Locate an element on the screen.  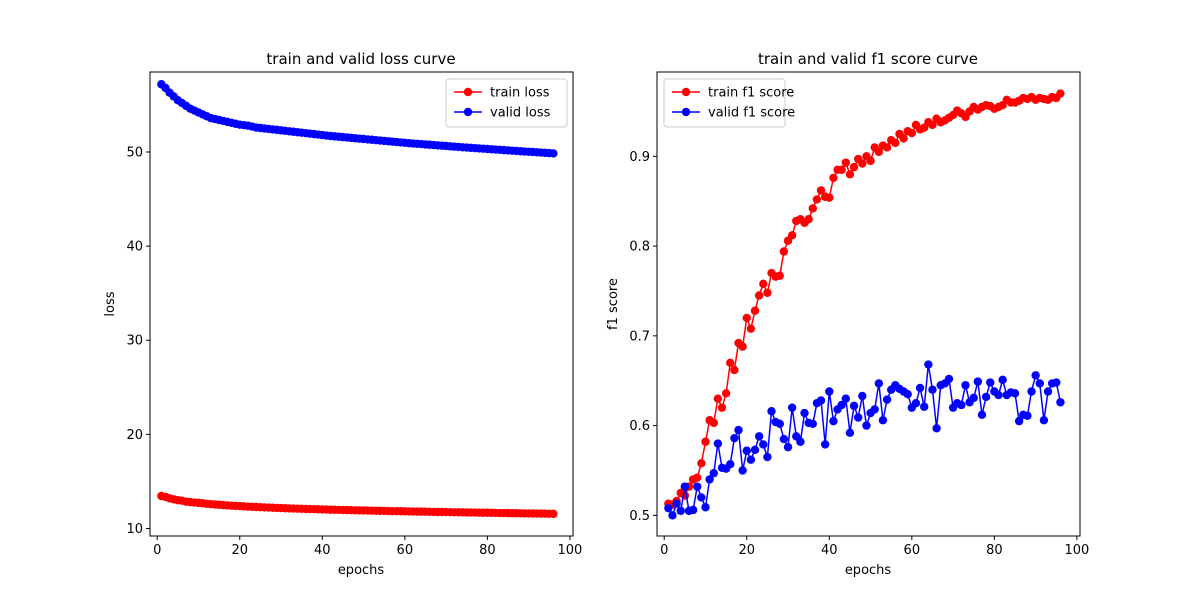
f1-chart-x-axis-label: epochs is located at coordinates (868, 570).